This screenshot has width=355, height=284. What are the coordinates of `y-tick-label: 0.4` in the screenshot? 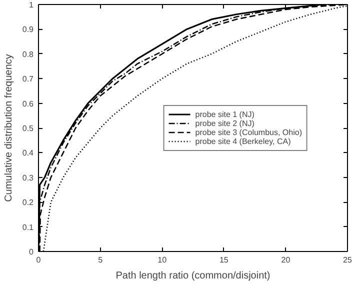 It's located at (28, 153).